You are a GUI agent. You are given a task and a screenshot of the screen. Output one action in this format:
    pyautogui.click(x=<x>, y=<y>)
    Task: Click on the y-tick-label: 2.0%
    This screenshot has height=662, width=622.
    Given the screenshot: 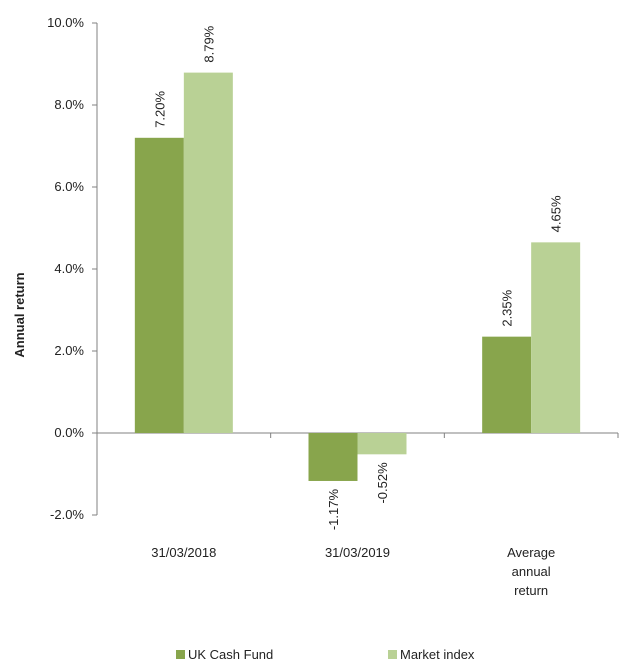 What is the action you would take?
    pyautogui.click(x=69, y=350)
    